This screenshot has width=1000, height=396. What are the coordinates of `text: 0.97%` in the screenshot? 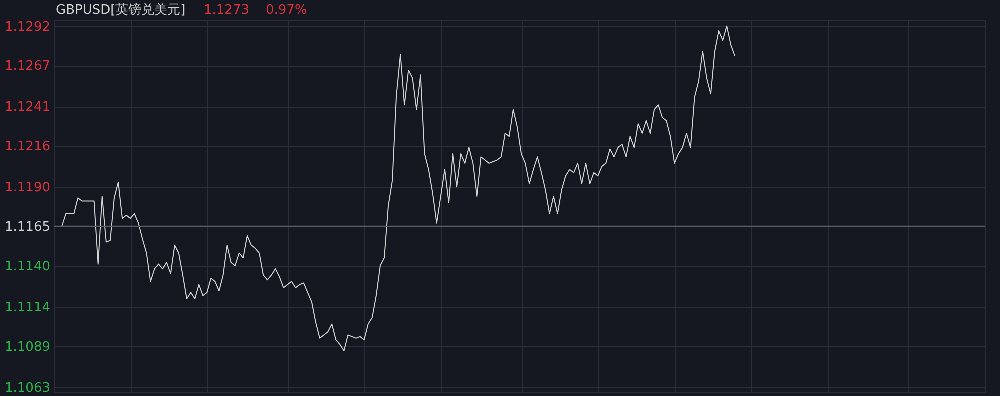 It's located at (287, 10).